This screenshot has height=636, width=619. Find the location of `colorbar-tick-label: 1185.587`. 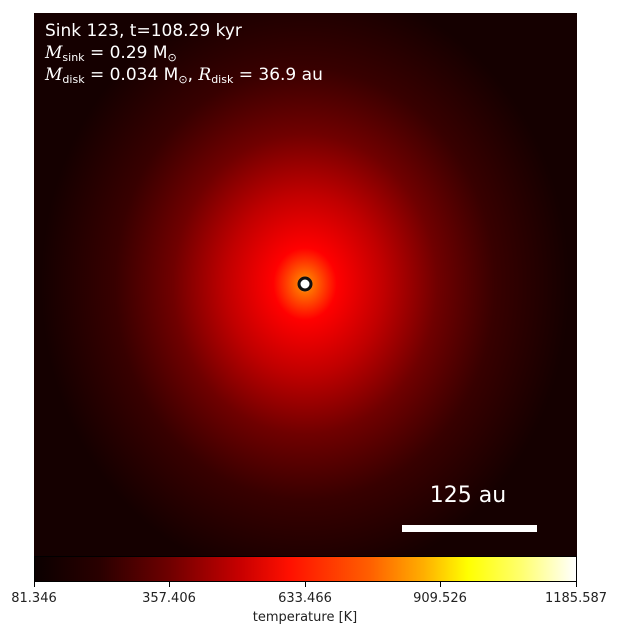

colorbar-tick-label: 1185.587 is located at coordinates (576, 598).